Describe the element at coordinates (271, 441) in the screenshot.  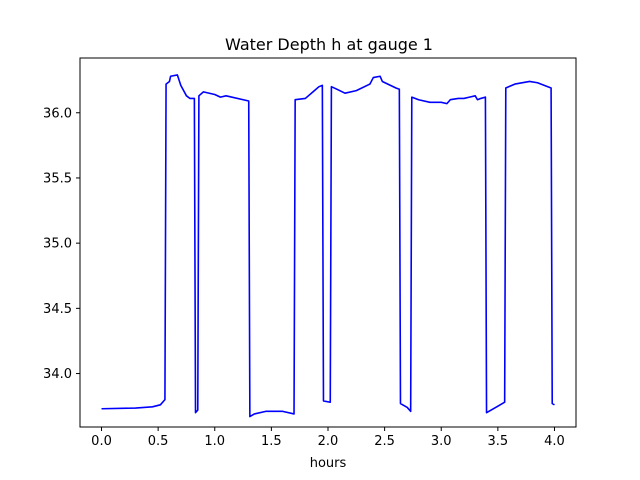
I see `x-tick-label: 1.5` at that location.